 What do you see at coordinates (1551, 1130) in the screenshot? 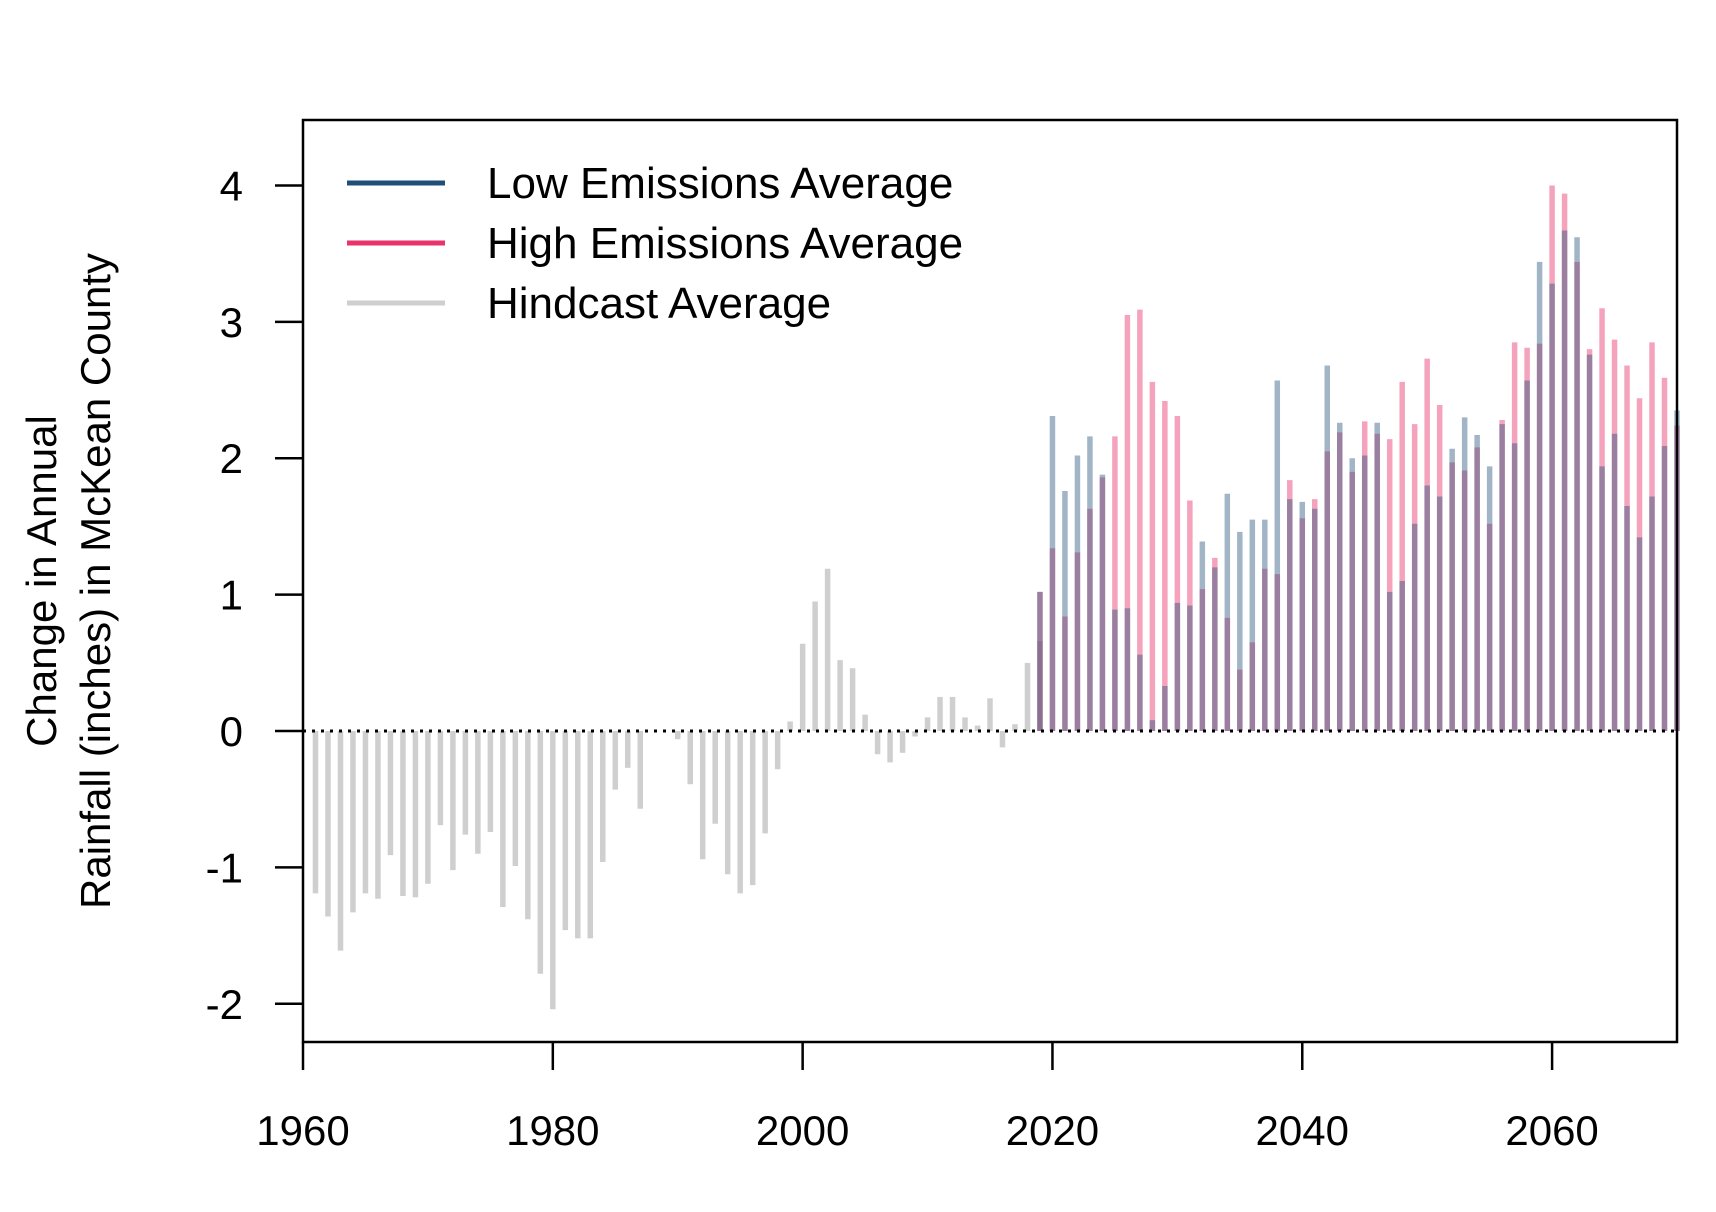
I see `x-tick-label: 2060` at bounding box center [1551, 1130].